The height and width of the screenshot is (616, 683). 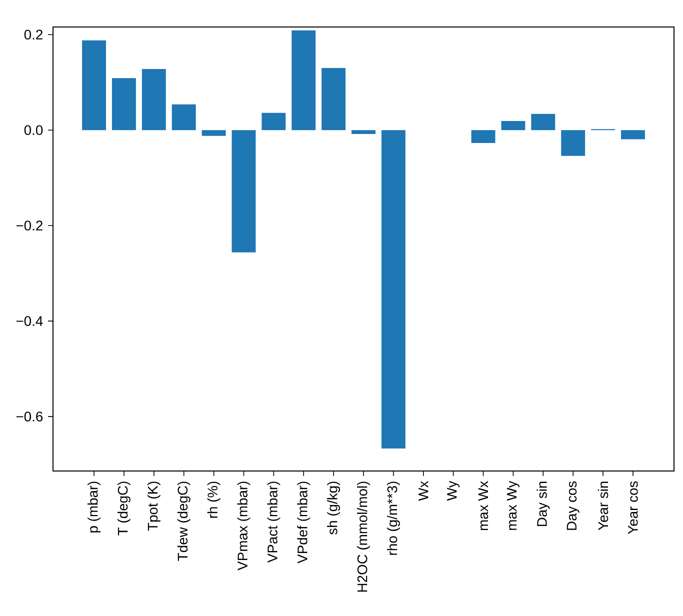 I want to click on y-tick-label: 0.0, so click(x=33, y=130).